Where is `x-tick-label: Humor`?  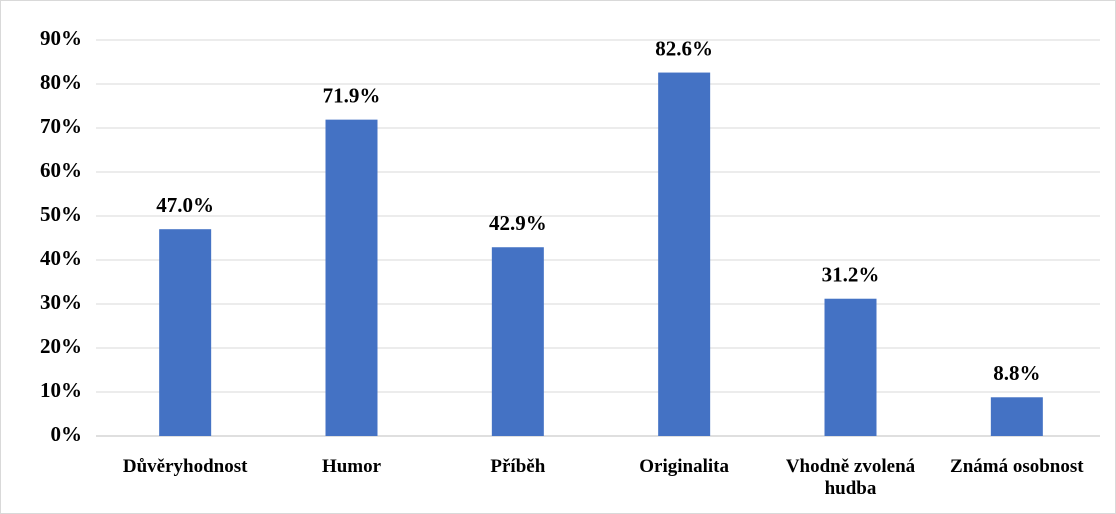
x-tick-label: Humor is located at coordinates (351, 466).